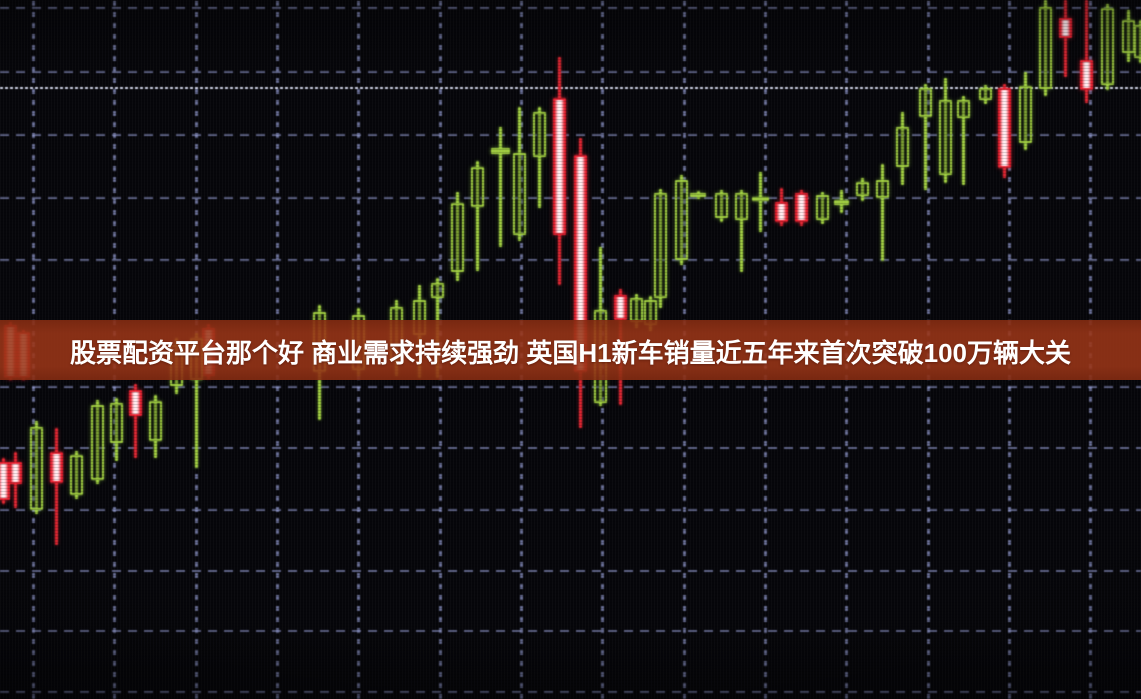 The height and width of the screenshot is (699, 1141). Describe the element at coordinates (570, 88) in the screenshot. I see `grid-emphasis-hline` at that location.